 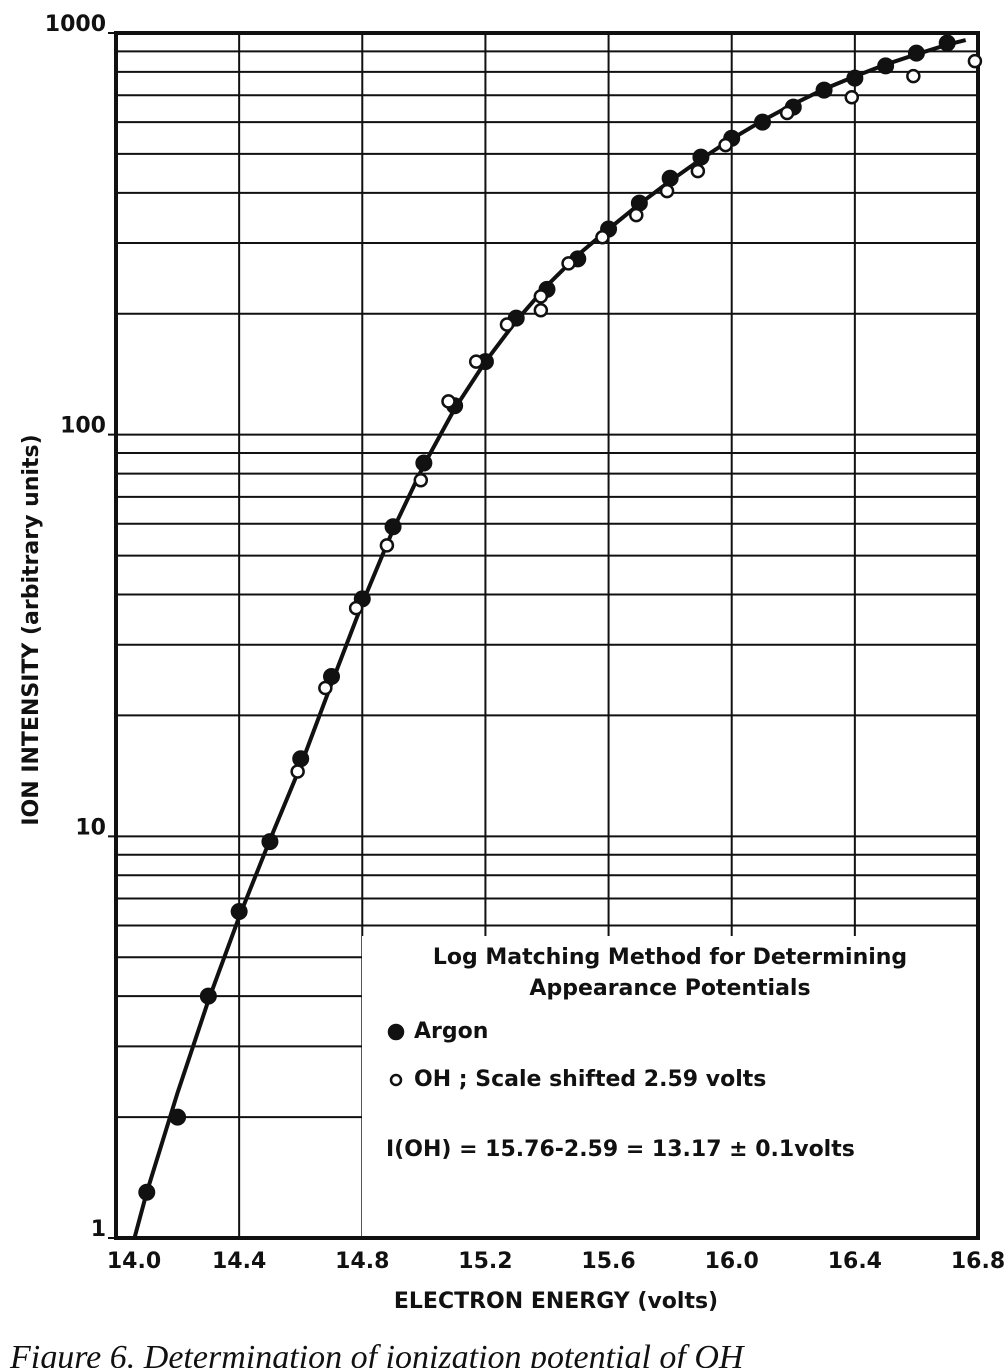 What do you see at coordinates (239, 1261) in the screenshot?
I see `x-tick-label: 14.4` at bounding box center [239, 1261].